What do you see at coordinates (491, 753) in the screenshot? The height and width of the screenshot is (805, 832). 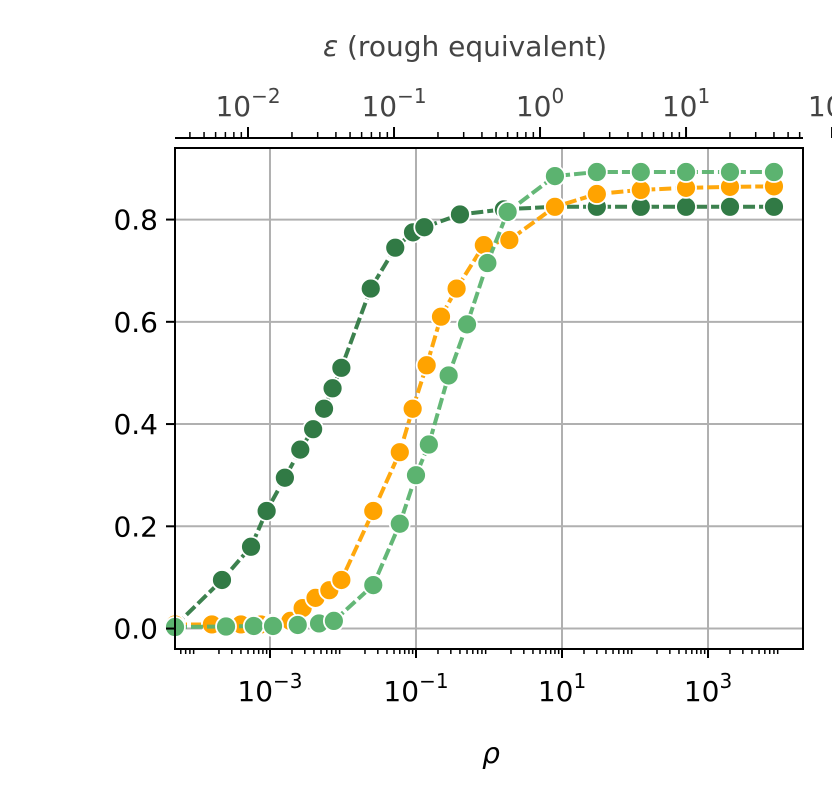 I see `x-axis-label: ρ` at bounding box center [491, 753].